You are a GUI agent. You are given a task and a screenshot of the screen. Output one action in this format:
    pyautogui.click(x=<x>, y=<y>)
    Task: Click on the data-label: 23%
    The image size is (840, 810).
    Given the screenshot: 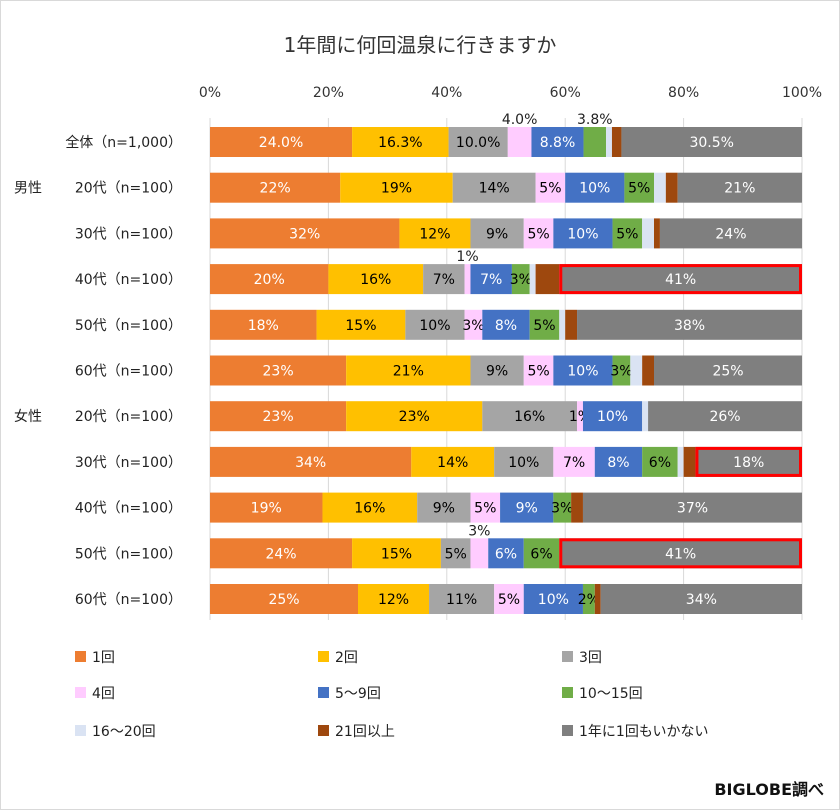 What is the action you would take?
    pyautogui.click(x=414, y=417)
    